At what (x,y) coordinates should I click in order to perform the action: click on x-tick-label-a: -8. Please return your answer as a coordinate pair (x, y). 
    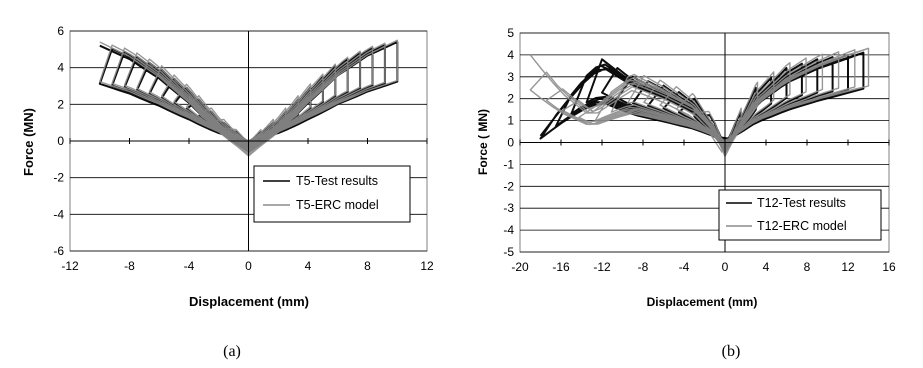
    Looking at the image, I should click on (129, 266).